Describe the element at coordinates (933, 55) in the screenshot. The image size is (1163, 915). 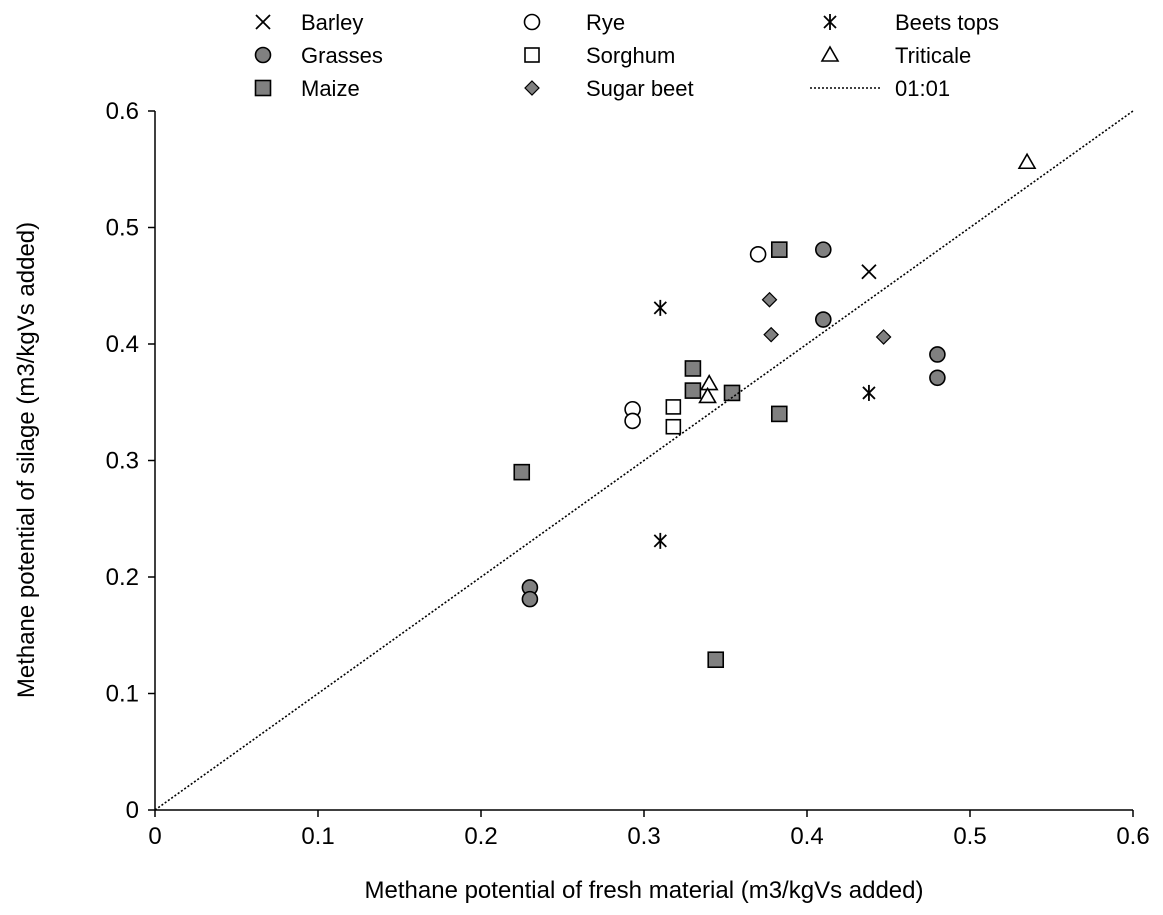
I see `legend-label: Triticale` at that location.